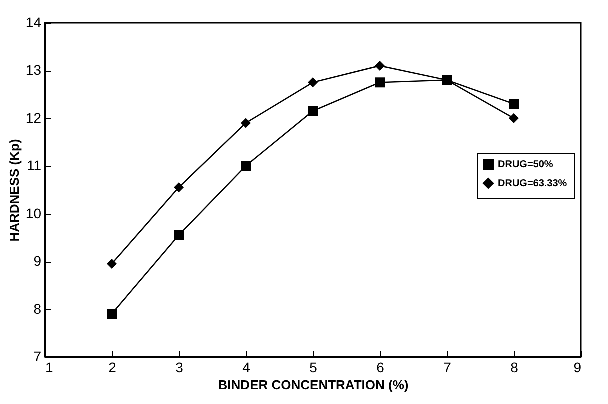 Image resolution: width=608 pixels, height=404 pixels. What do you see at coordinates (50, 368) in the screenshot?
I see `x-tick-label: 1` at bounding box center [50, 368].